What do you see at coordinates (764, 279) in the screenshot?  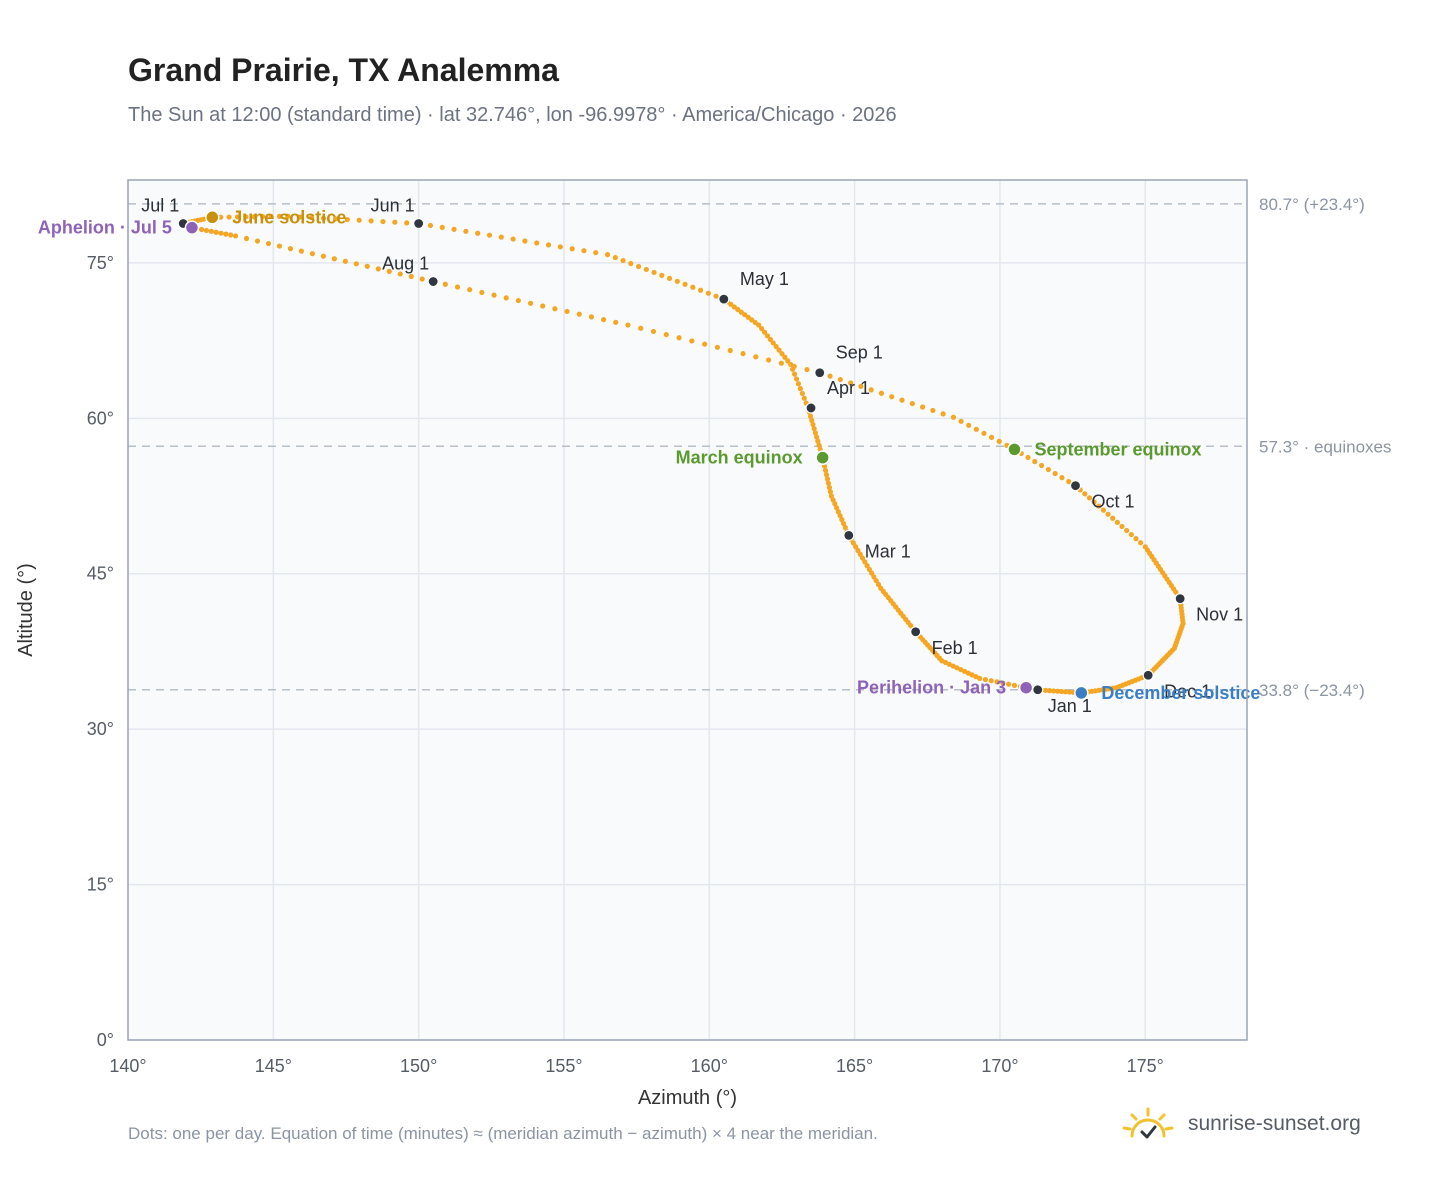 I see `month-label: May 1` at bounding box center [764, 279].